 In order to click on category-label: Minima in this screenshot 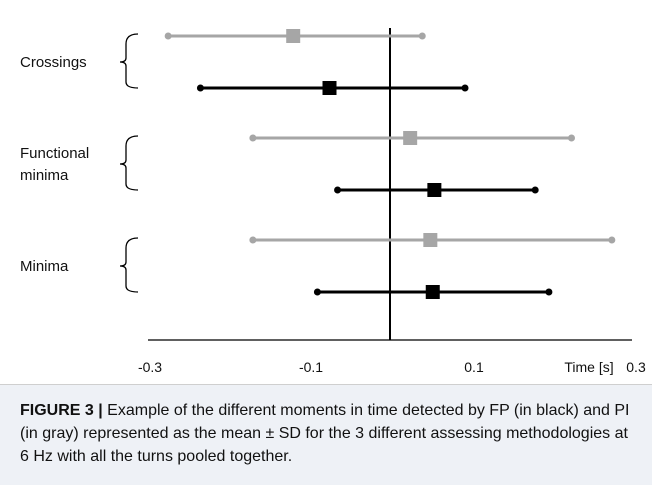, I will do `click(44, 266)`.